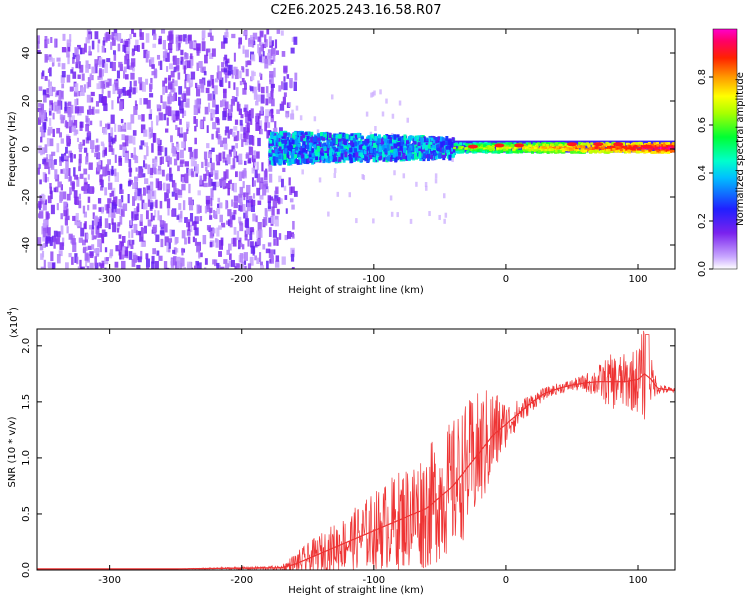  What do you see at coordinates (506, 580) in the screenshot?
I see `x-tick-label: 0` at bounding box center [506, 580].